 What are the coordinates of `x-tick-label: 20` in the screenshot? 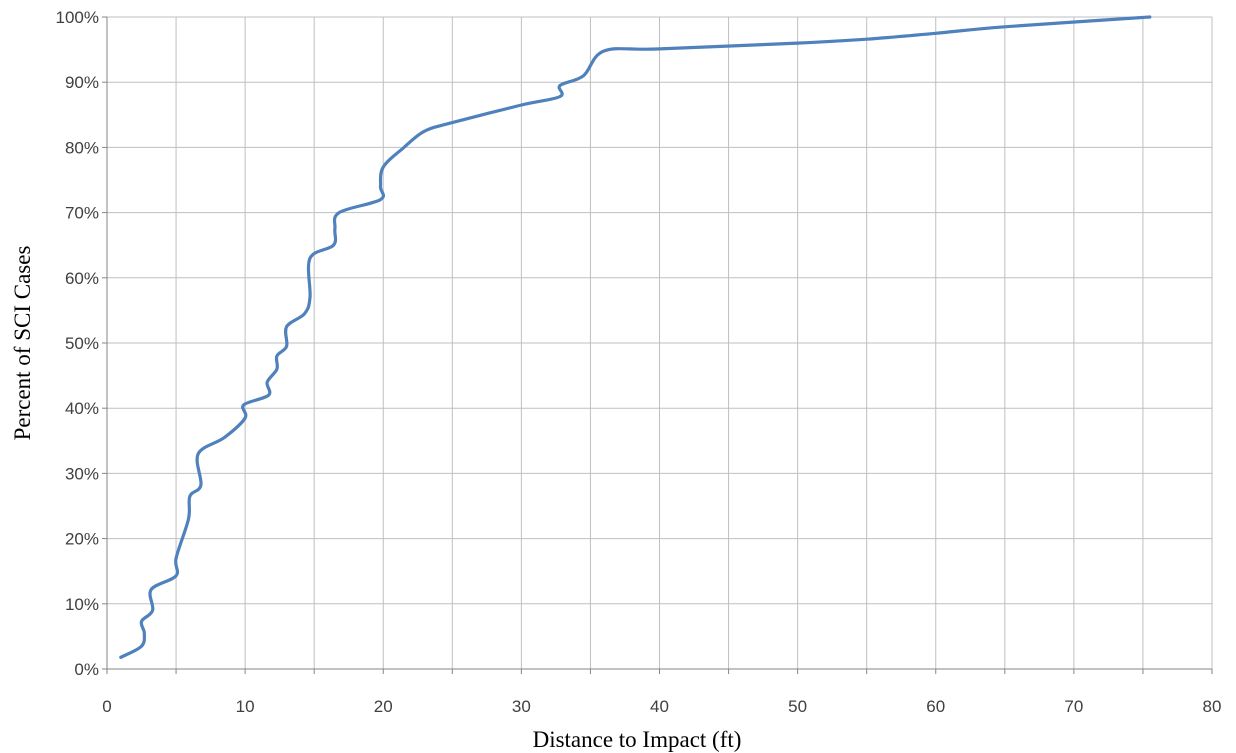 It's located at (383, 706).